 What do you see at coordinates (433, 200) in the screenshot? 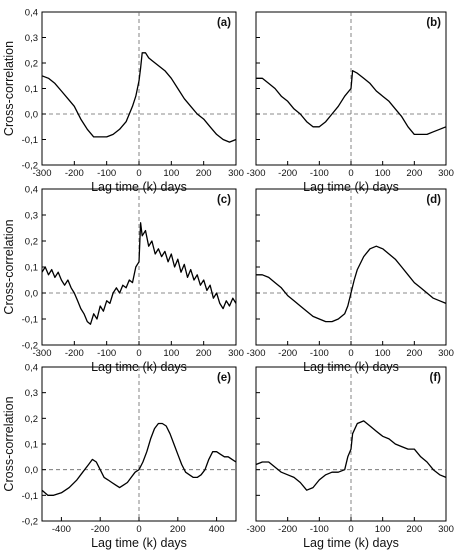
I see `panel-label: (d)` at bounding box center [433, 200].